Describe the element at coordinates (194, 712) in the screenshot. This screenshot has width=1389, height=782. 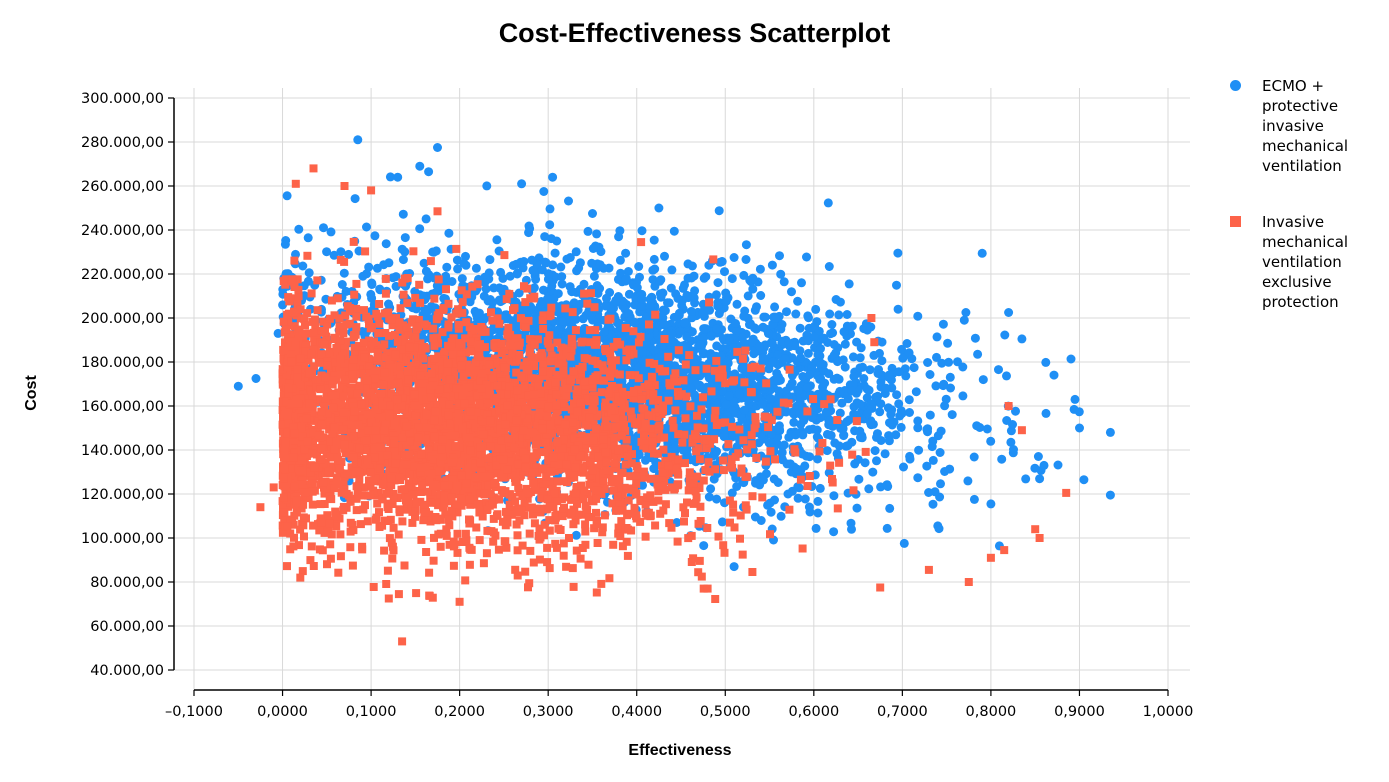
I see `x-tick-label: –0,1000` at that location.